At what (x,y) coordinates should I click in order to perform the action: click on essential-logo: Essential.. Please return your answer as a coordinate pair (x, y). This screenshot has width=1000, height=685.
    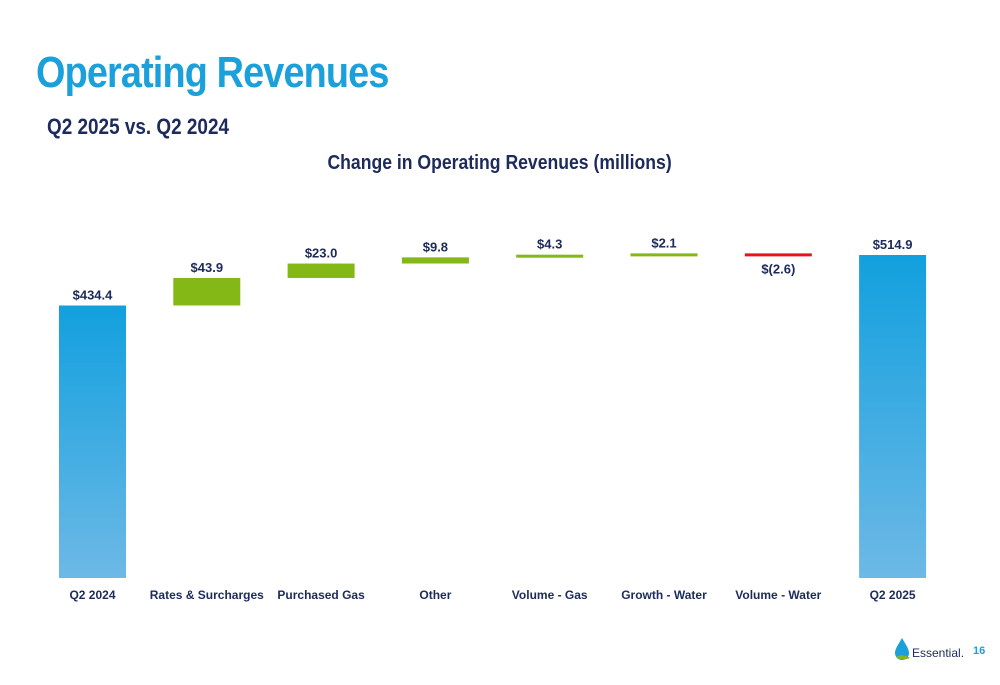
    Looking at the image, I should click on (929, 649).